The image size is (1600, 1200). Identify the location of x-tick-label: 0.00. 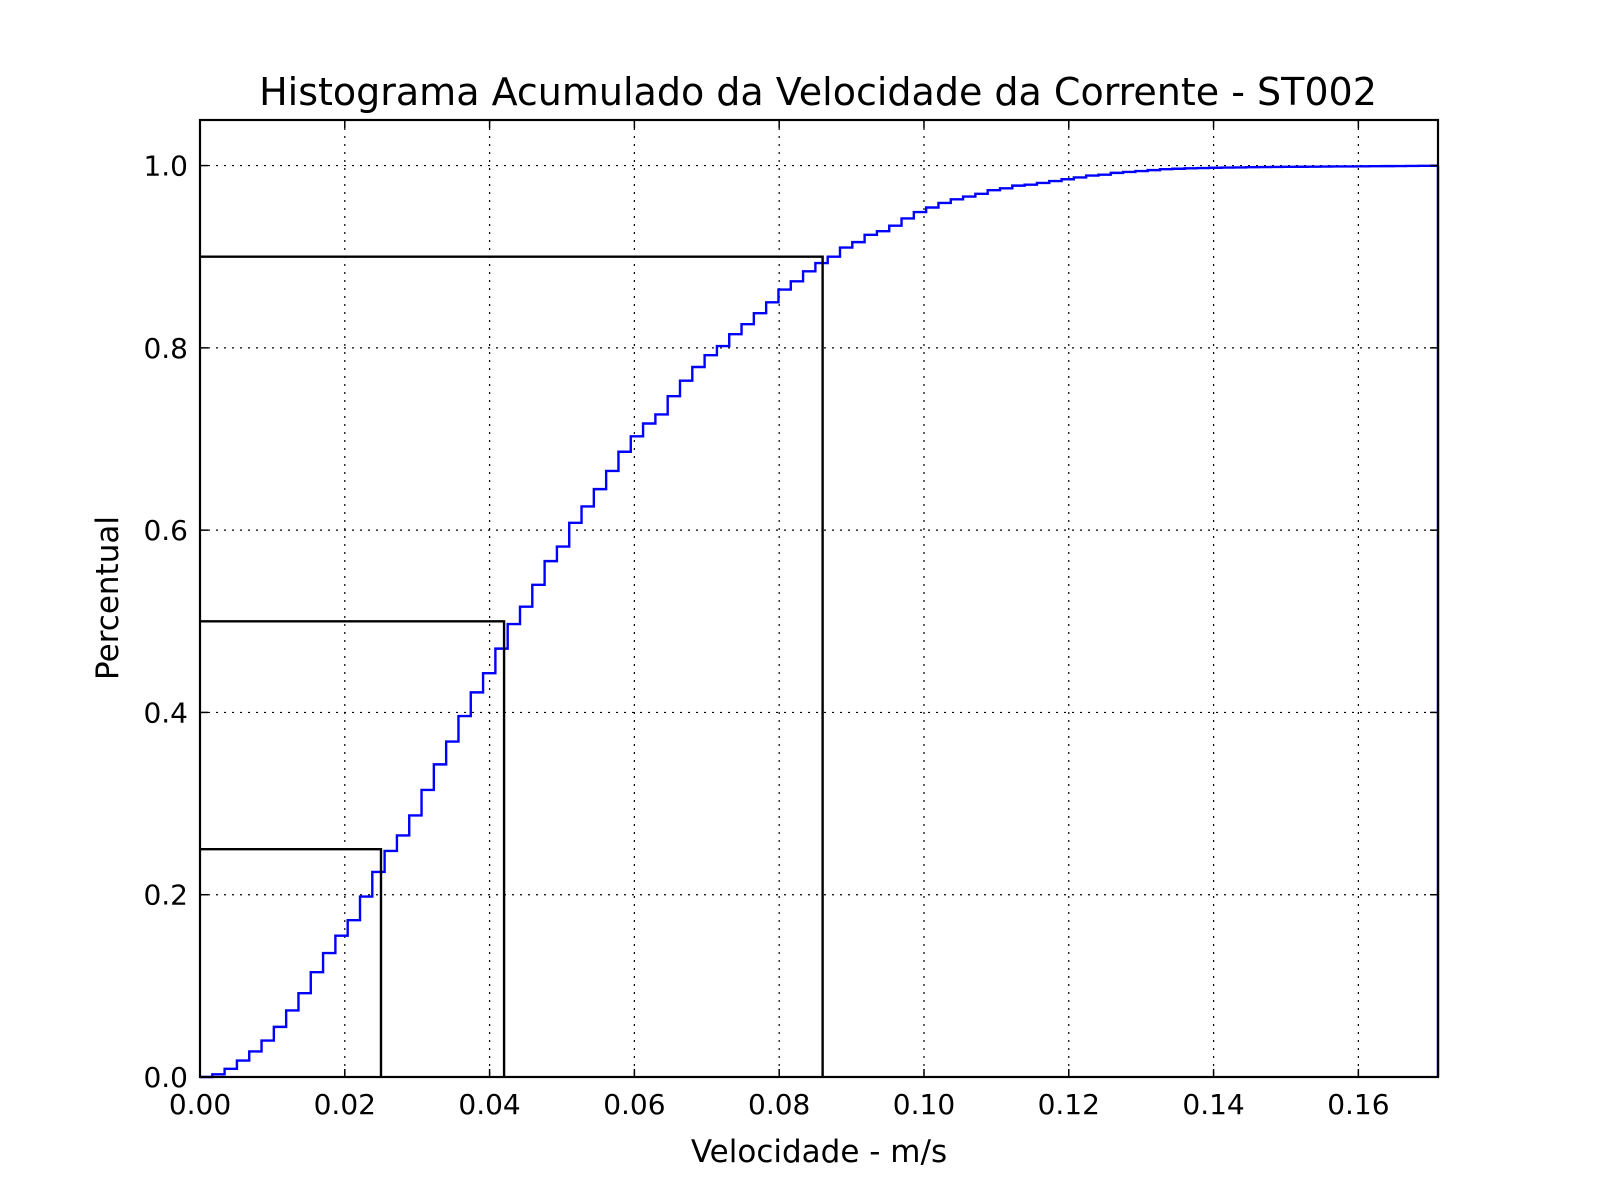
(200, 1104).